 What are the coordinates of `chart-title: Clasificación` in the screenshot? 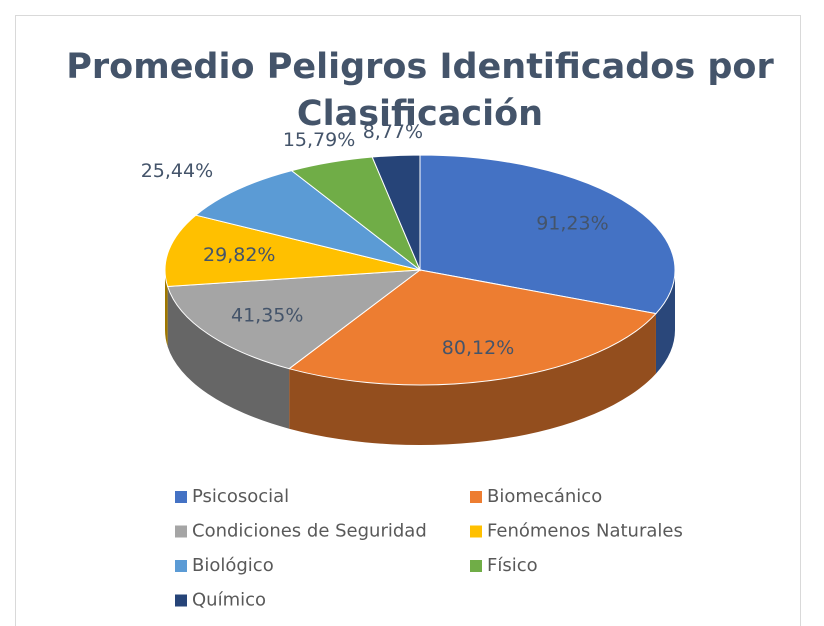 It's located at (420, 114).